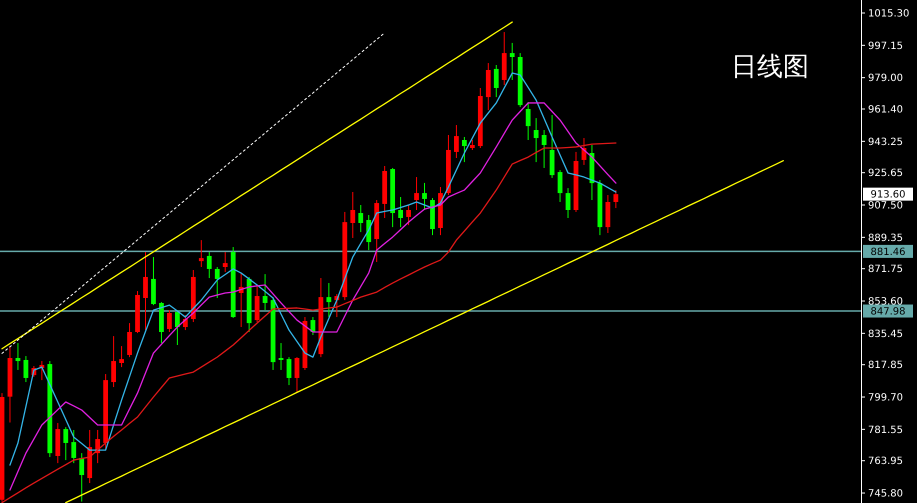  I want to click on y-tick-label: 907.50, so click(885, 206).